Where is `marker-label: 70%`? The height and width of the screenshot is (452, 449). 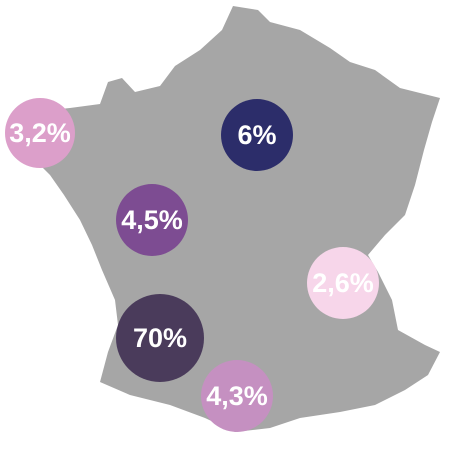
marker-label: 70% is located at coordinates (160, 338).